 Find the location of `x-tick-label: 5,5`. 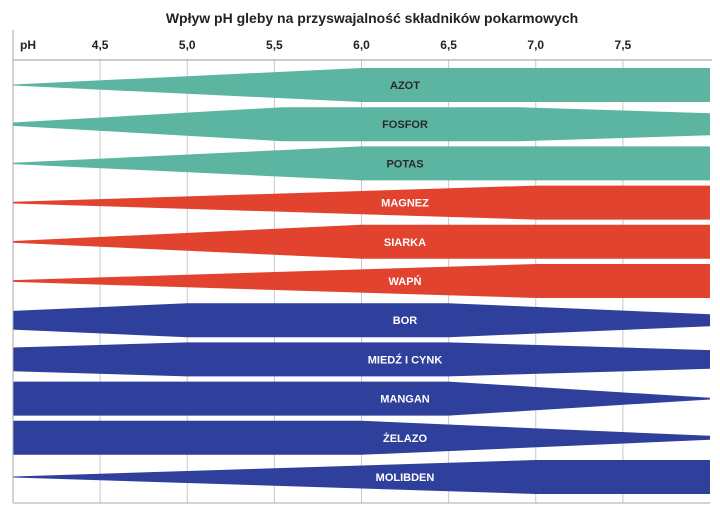

x-tick-label: 5,5 is located at coordinates (274, 45).